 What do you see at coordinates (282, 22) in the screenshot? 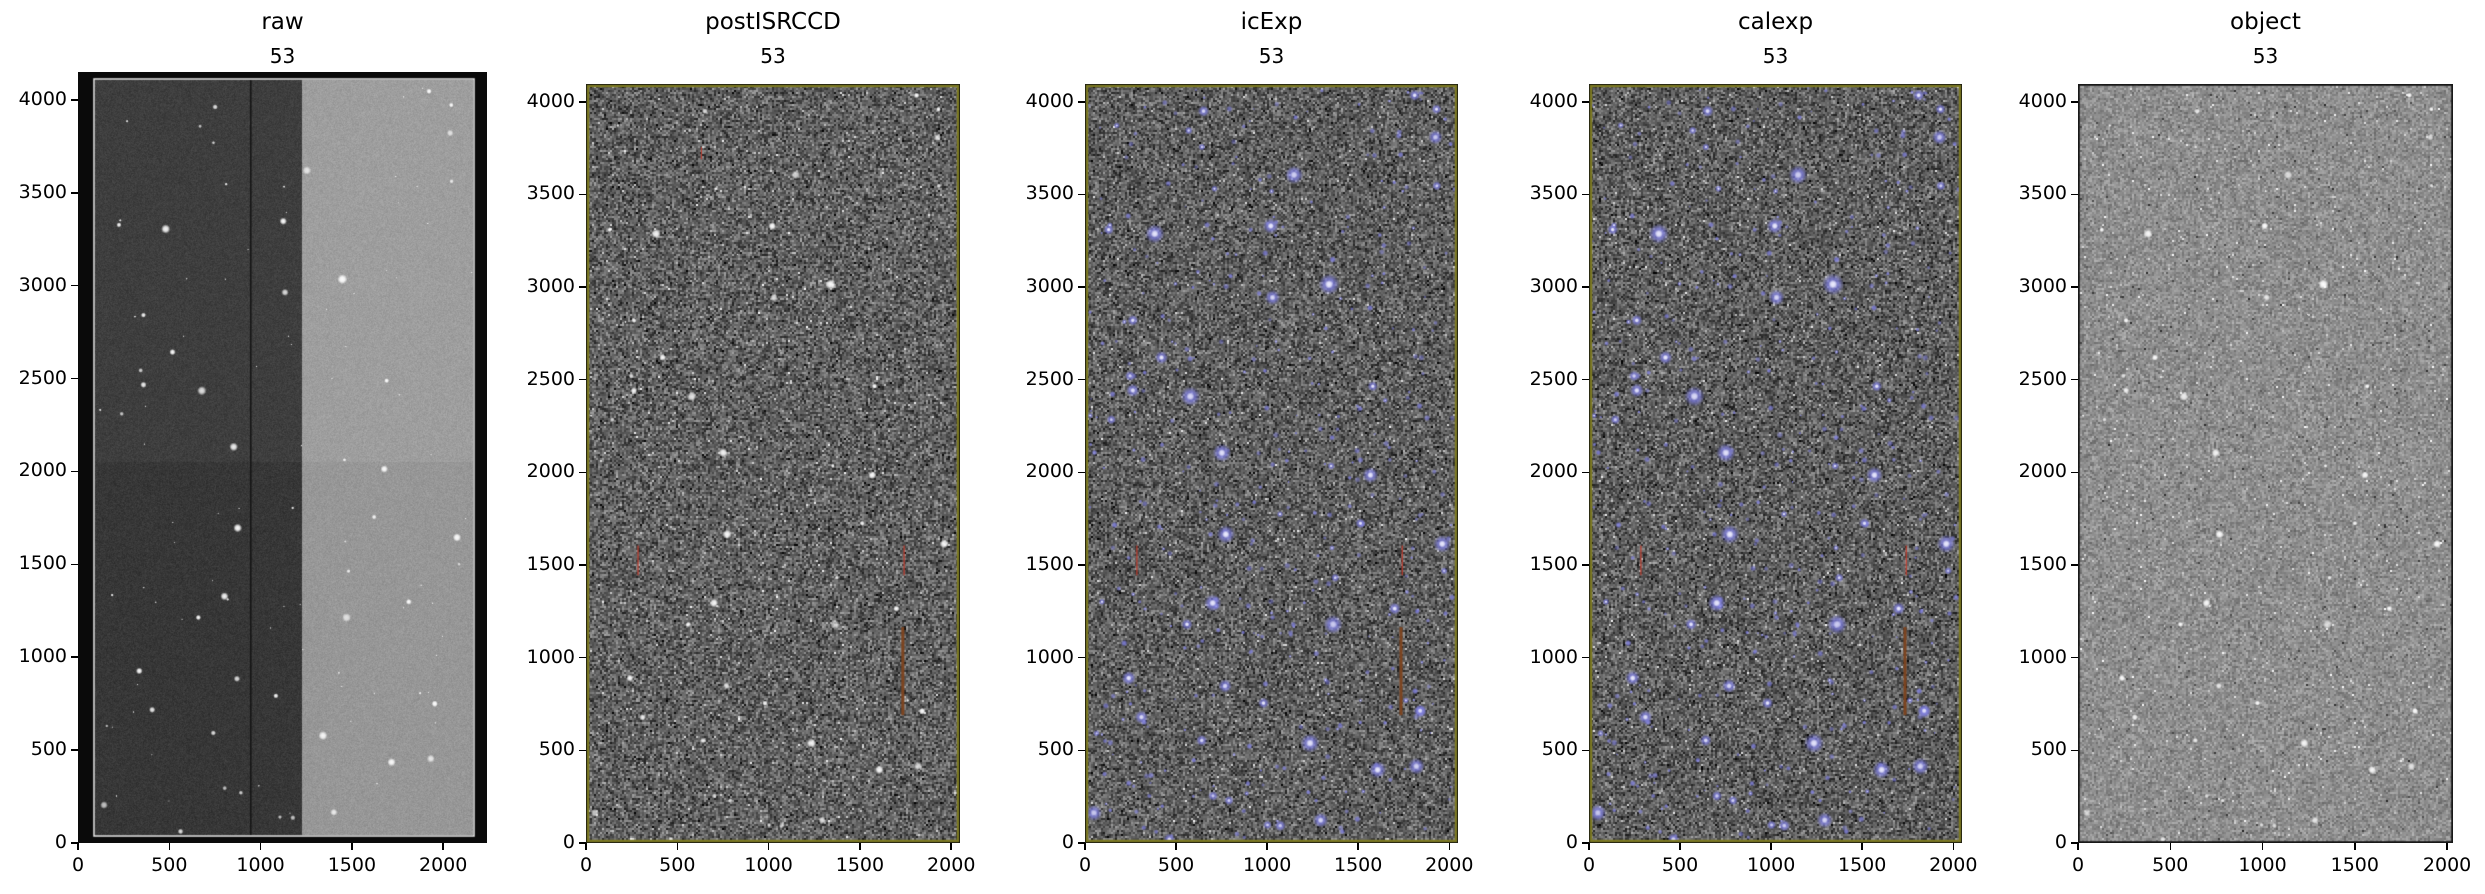
I see `panel-title-raw: raw` at bounding box center [282, 22].